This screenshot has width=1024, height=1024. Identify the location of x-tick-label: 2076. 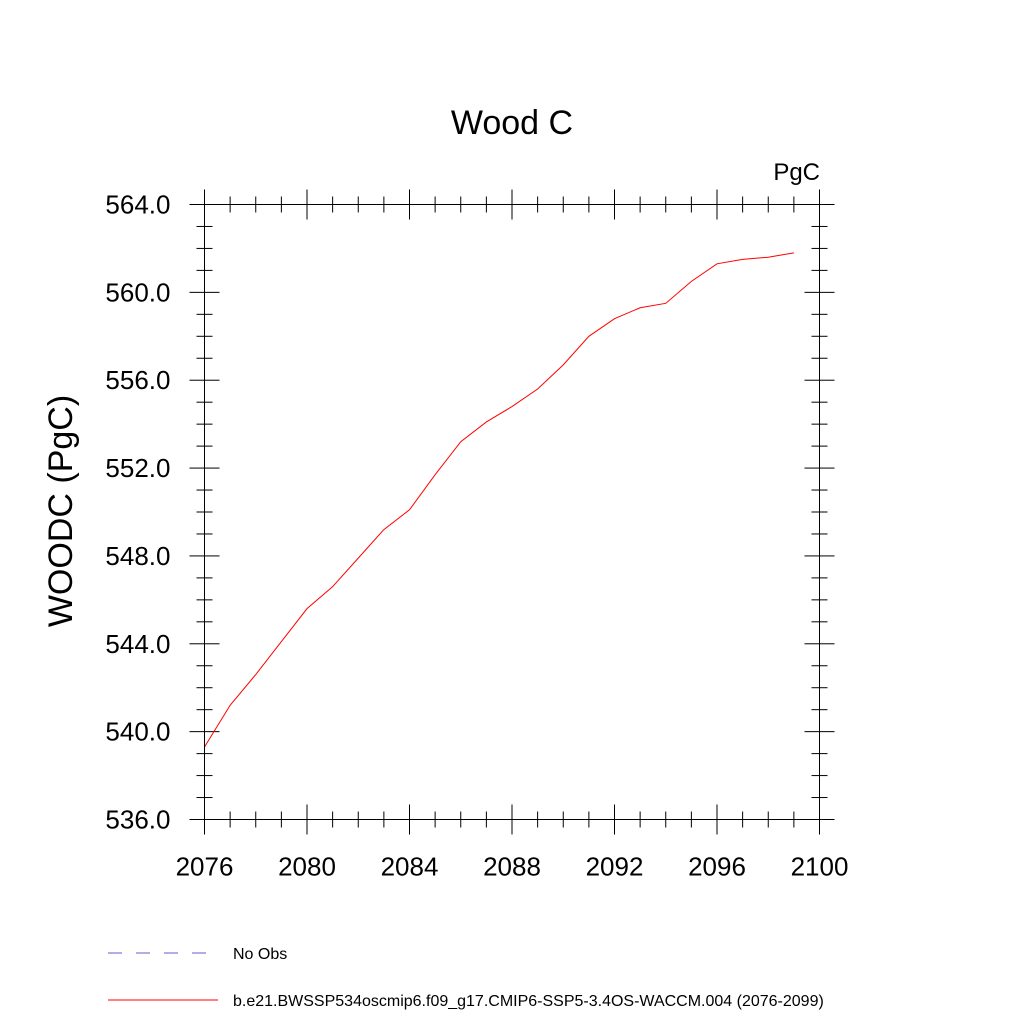
(205, 867).